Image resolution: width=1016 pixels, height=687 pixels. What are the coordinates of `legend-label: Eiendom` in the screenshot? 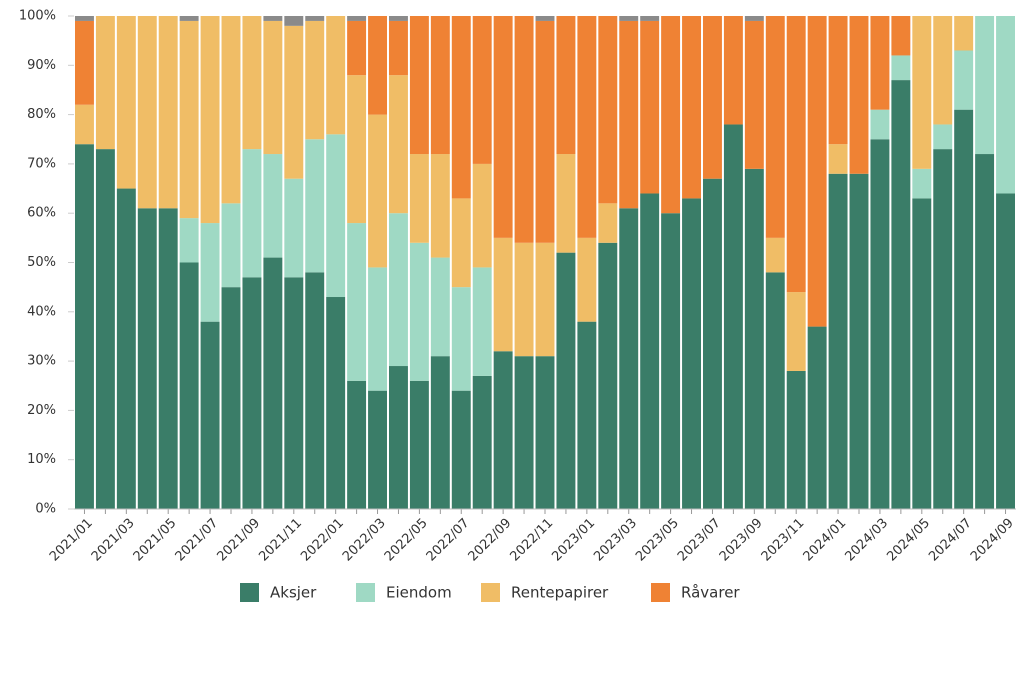 It's located at (419, 593).